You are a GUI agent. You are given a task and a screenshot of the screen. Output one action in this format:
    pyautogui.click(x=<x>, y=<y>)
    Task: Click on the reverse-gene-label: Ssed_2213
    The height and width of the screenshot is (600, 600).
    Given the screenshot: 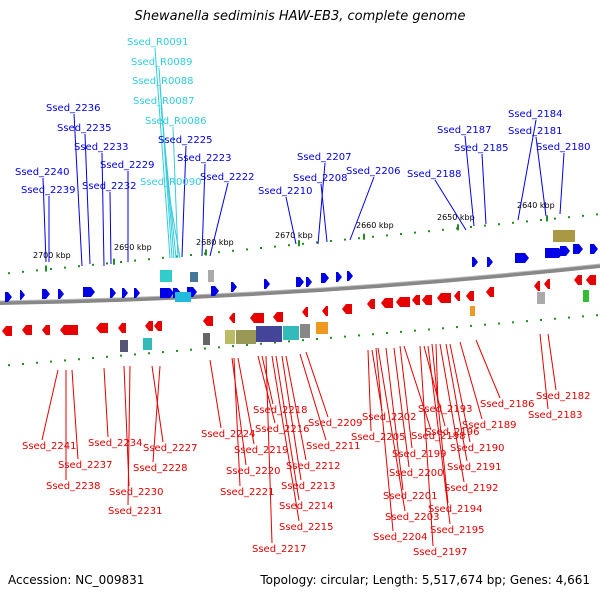 What is the action you would take?
    pyautogui.click(x=308, y=486)
    